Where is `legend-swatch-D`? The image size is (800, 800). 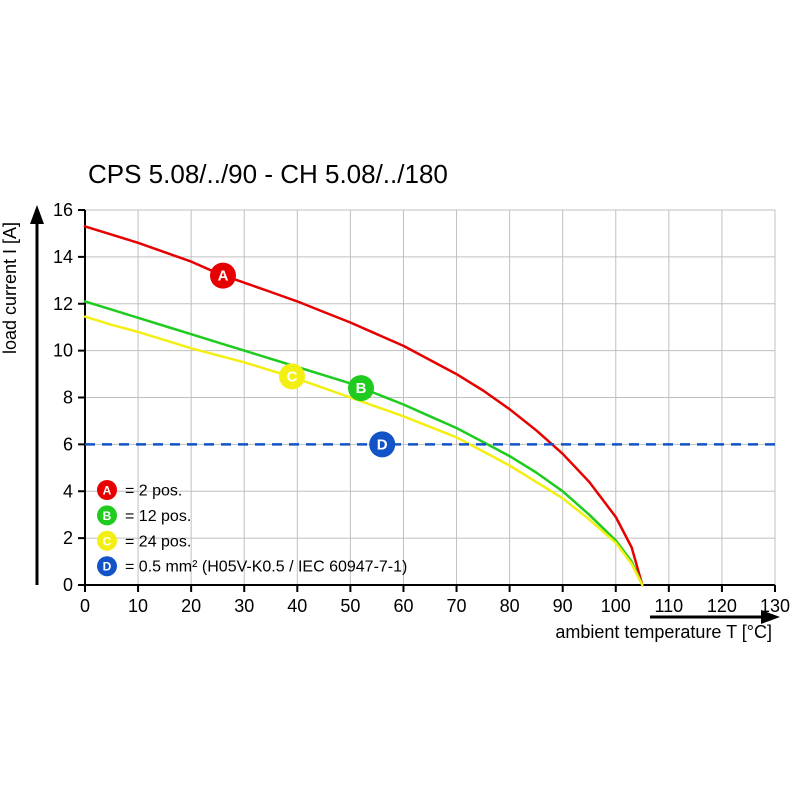
legend-swatch-D is located at coordinates (107, 566).